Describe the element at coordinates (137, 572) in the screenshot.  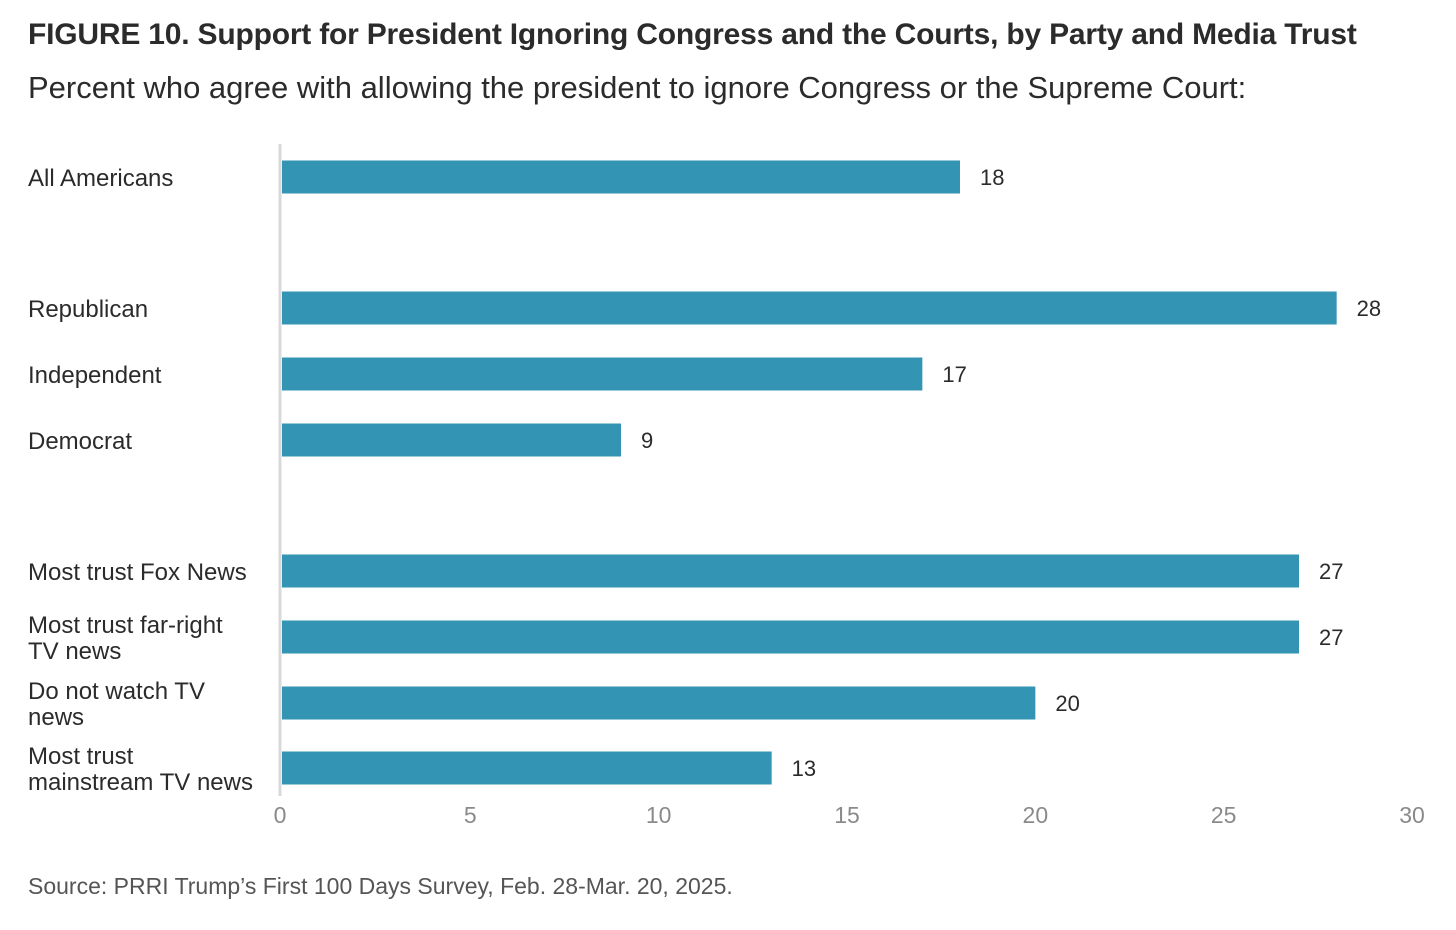
I see `category-label-4: Most trust Fox News` at that location.